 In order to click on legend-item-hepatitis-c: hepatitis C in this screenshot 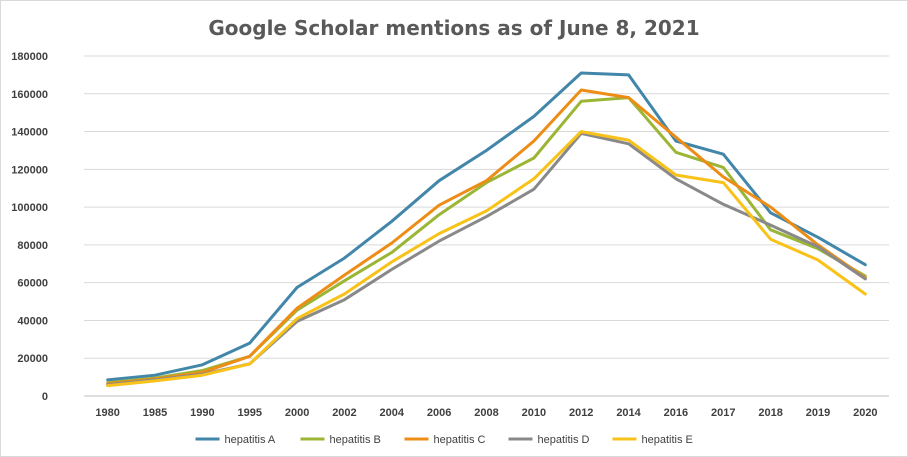, I will do `click(445, 440)`.